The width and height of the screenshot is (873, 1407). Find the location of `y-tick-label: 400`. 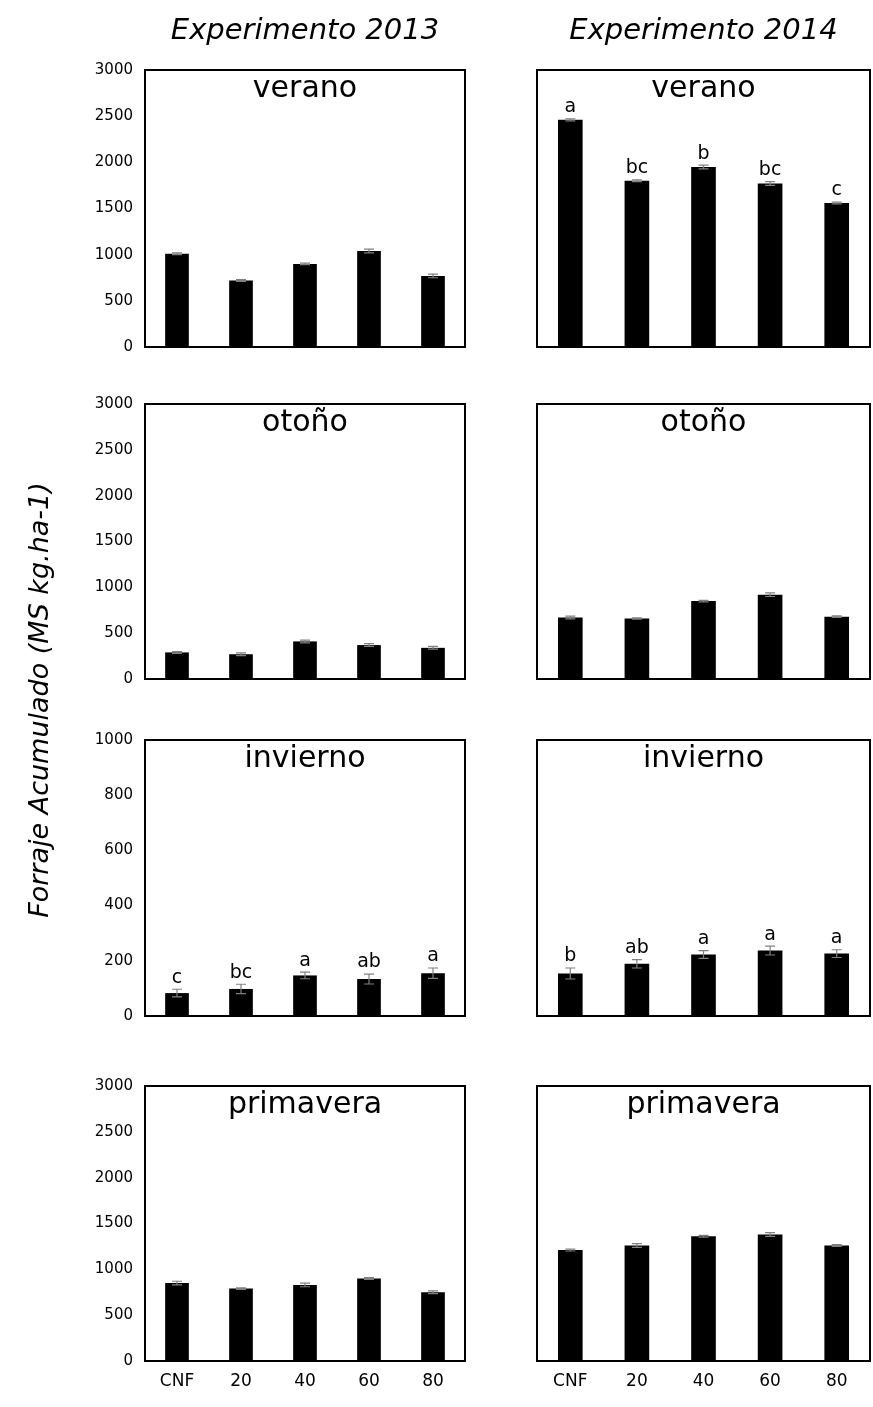

y-tick-label: 400 is located at coordinates (118, 904).